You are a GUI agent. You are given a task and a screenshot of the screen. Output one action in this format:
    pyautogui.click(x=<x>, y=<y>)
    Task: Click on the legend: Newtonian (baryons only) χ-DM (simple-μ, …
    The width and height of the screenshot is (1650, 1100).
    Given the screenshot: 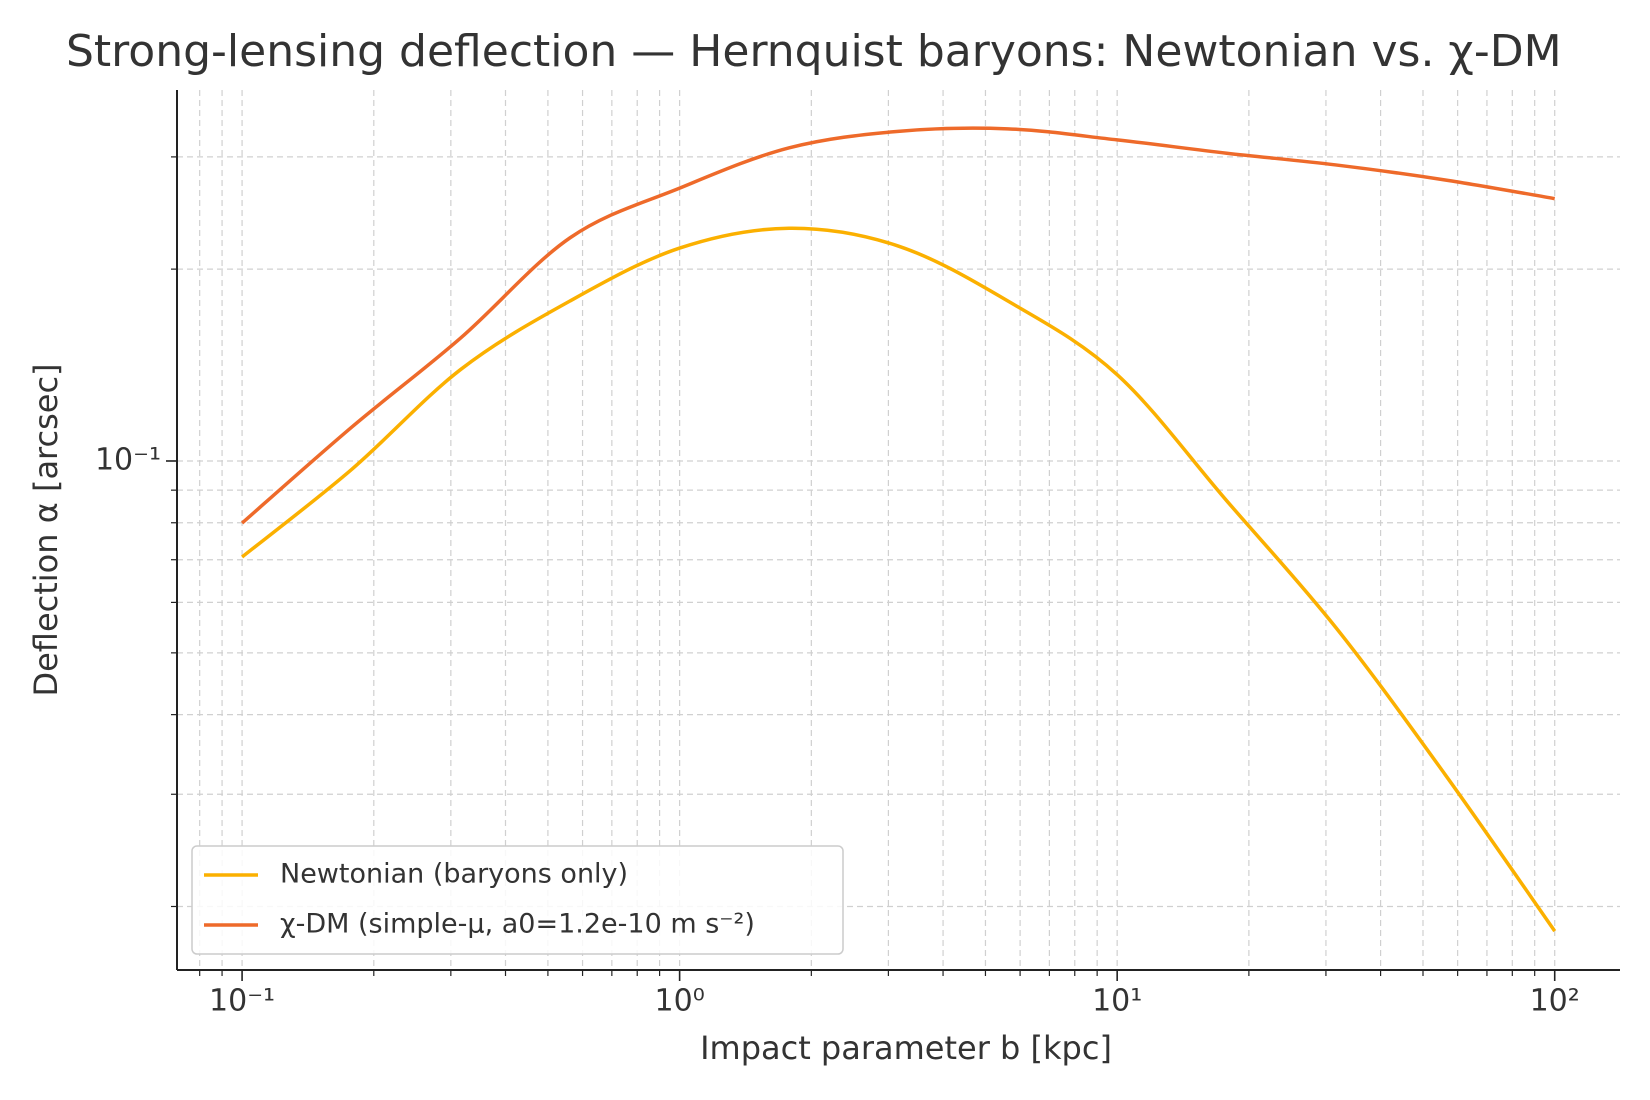 What is the action you would take?
    pyautogui.click(x=517, y=900)
    